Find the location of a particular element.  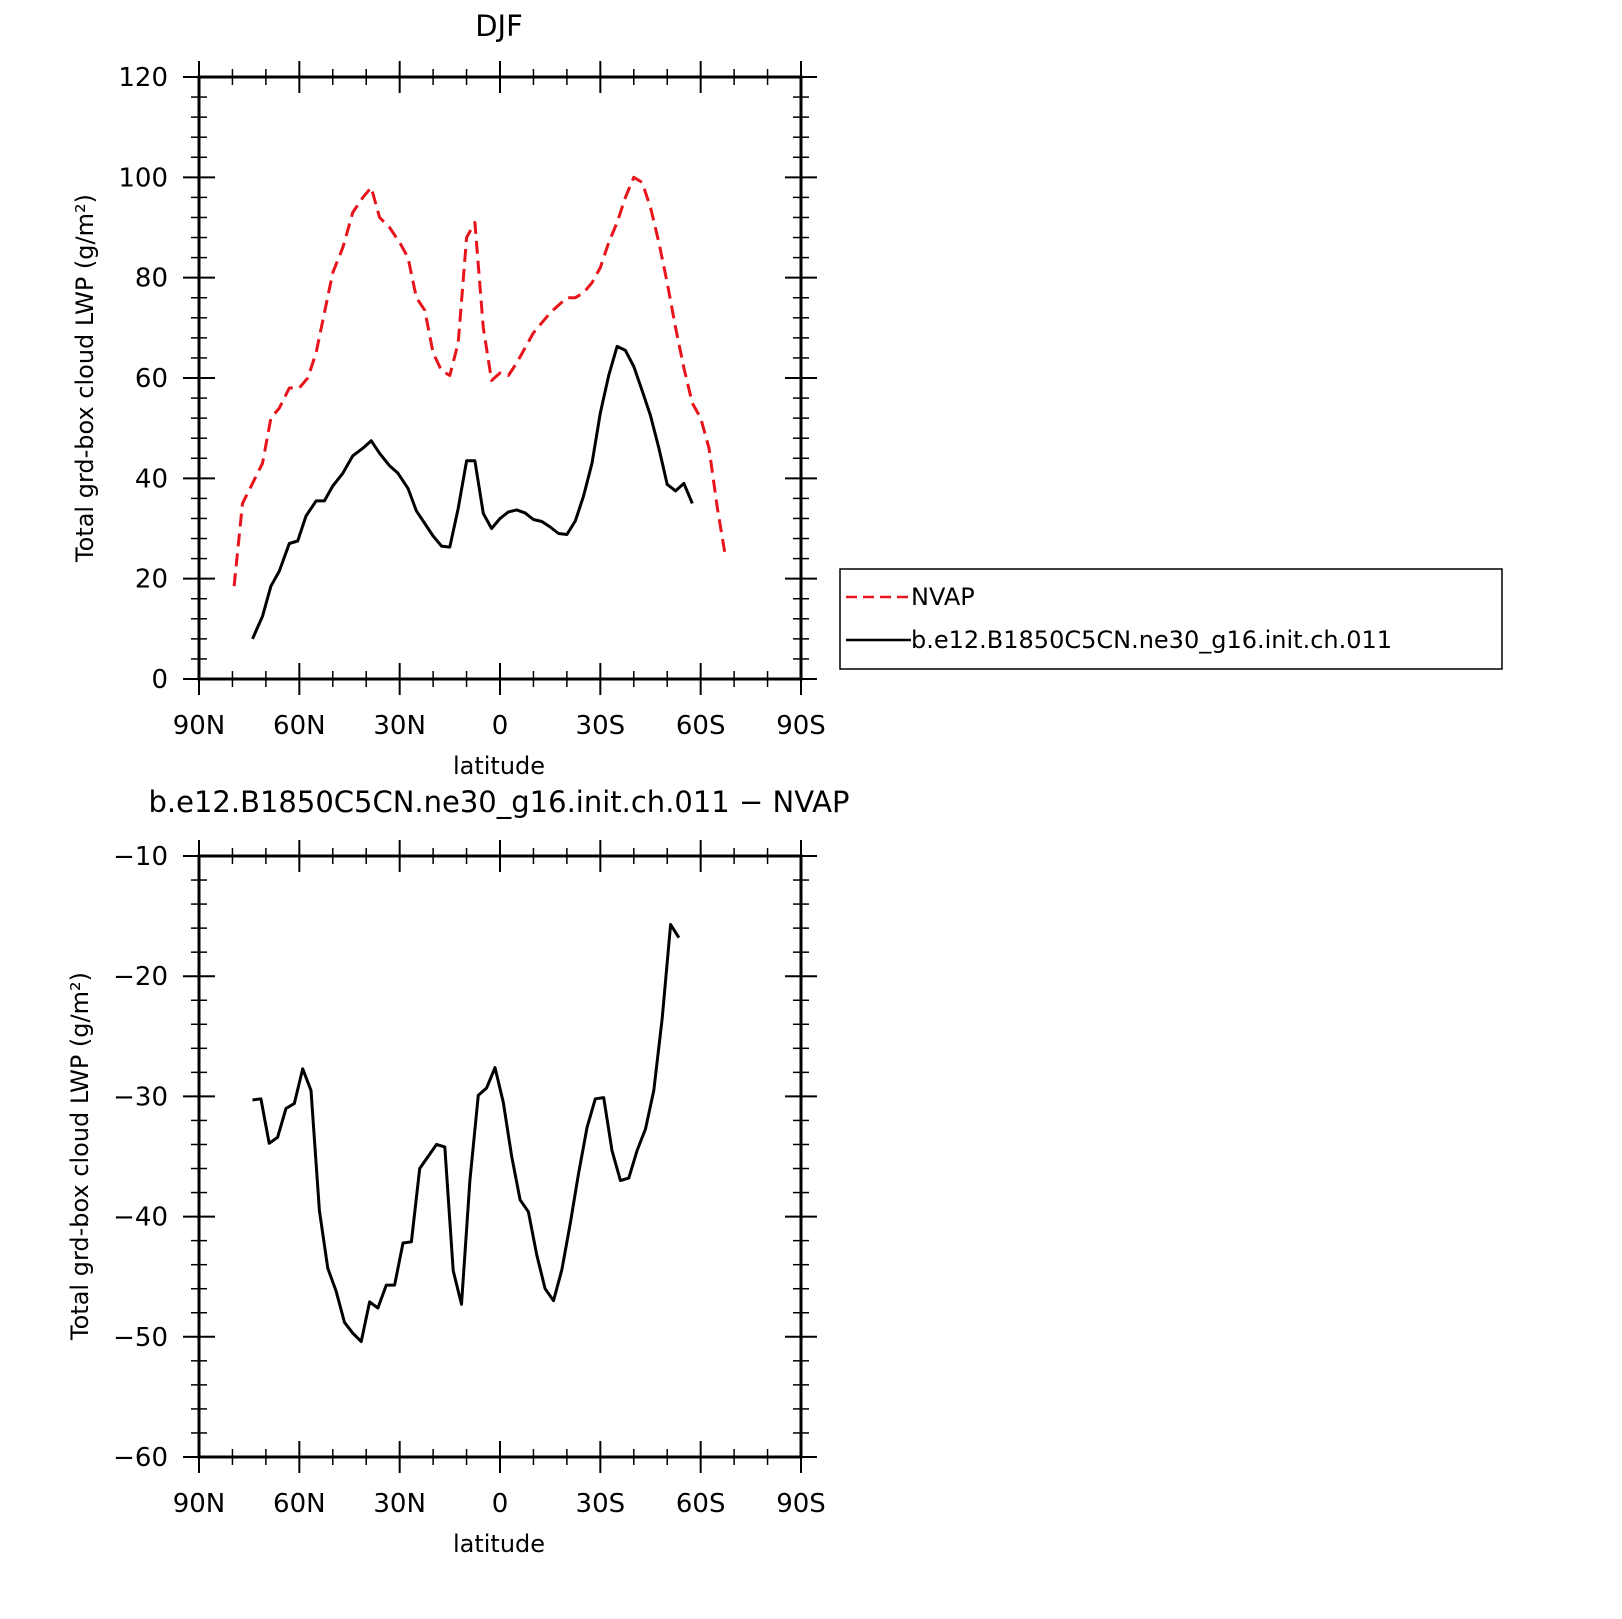

top-plot-frame is located at coordinates (500, 378).